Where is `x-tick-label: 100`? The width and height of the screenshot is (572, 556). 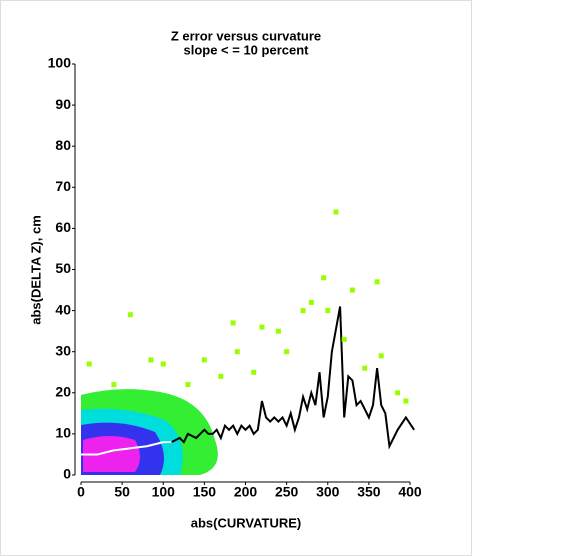 x-tick-label: 100 is located at coordinates (164, 492).